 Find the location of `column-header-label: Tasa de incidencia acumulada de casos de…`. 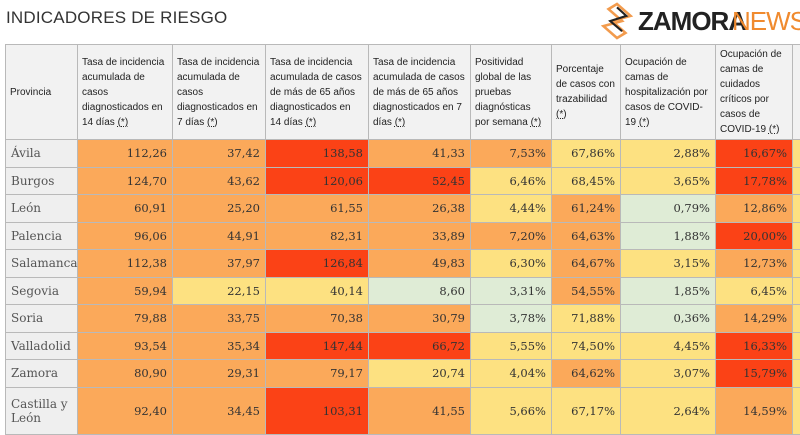

column-header-label: Tasa de incidencia acumulada de casos de… is located at coordinates (419, 92).